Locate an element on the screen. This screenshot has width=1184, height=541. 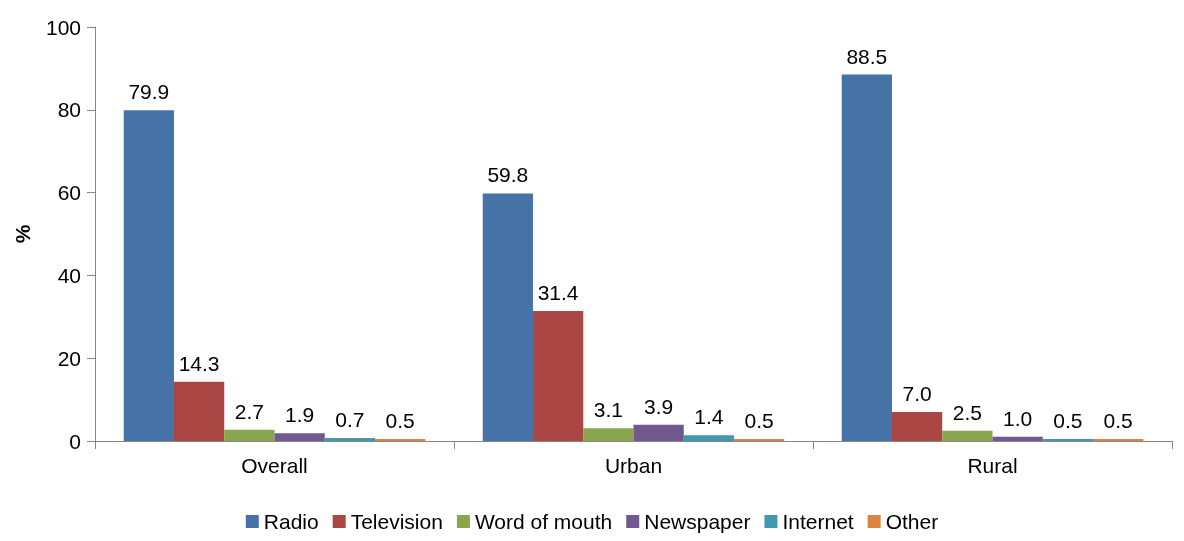
data-label: 2.5 is located at coordinates (967, 412).